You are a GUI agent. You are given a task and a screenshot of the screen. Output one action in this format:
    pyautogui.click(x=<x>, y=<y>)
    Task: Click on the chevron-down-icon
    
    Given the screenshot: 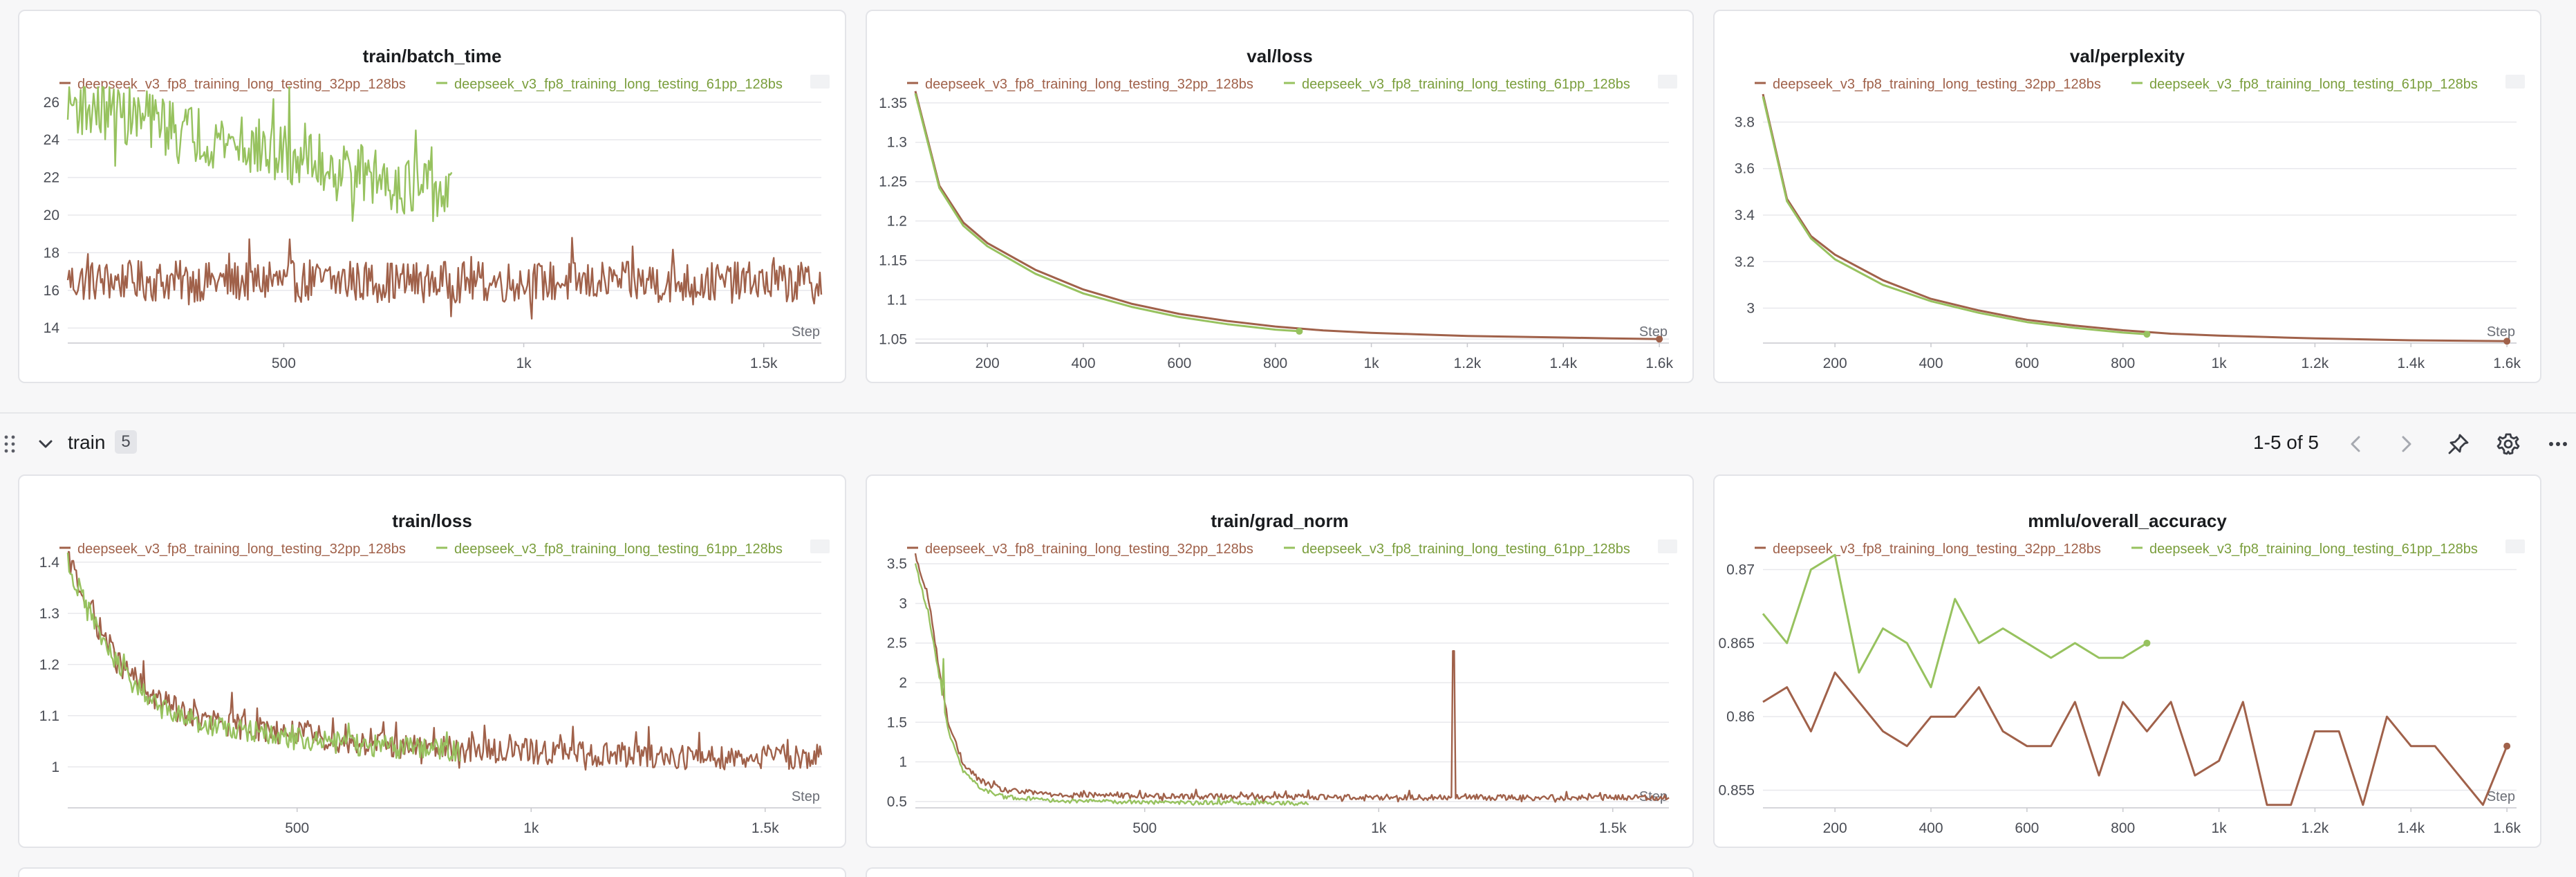 What is the action you would take?
    pyautogui.click(x=45, y=444)
    